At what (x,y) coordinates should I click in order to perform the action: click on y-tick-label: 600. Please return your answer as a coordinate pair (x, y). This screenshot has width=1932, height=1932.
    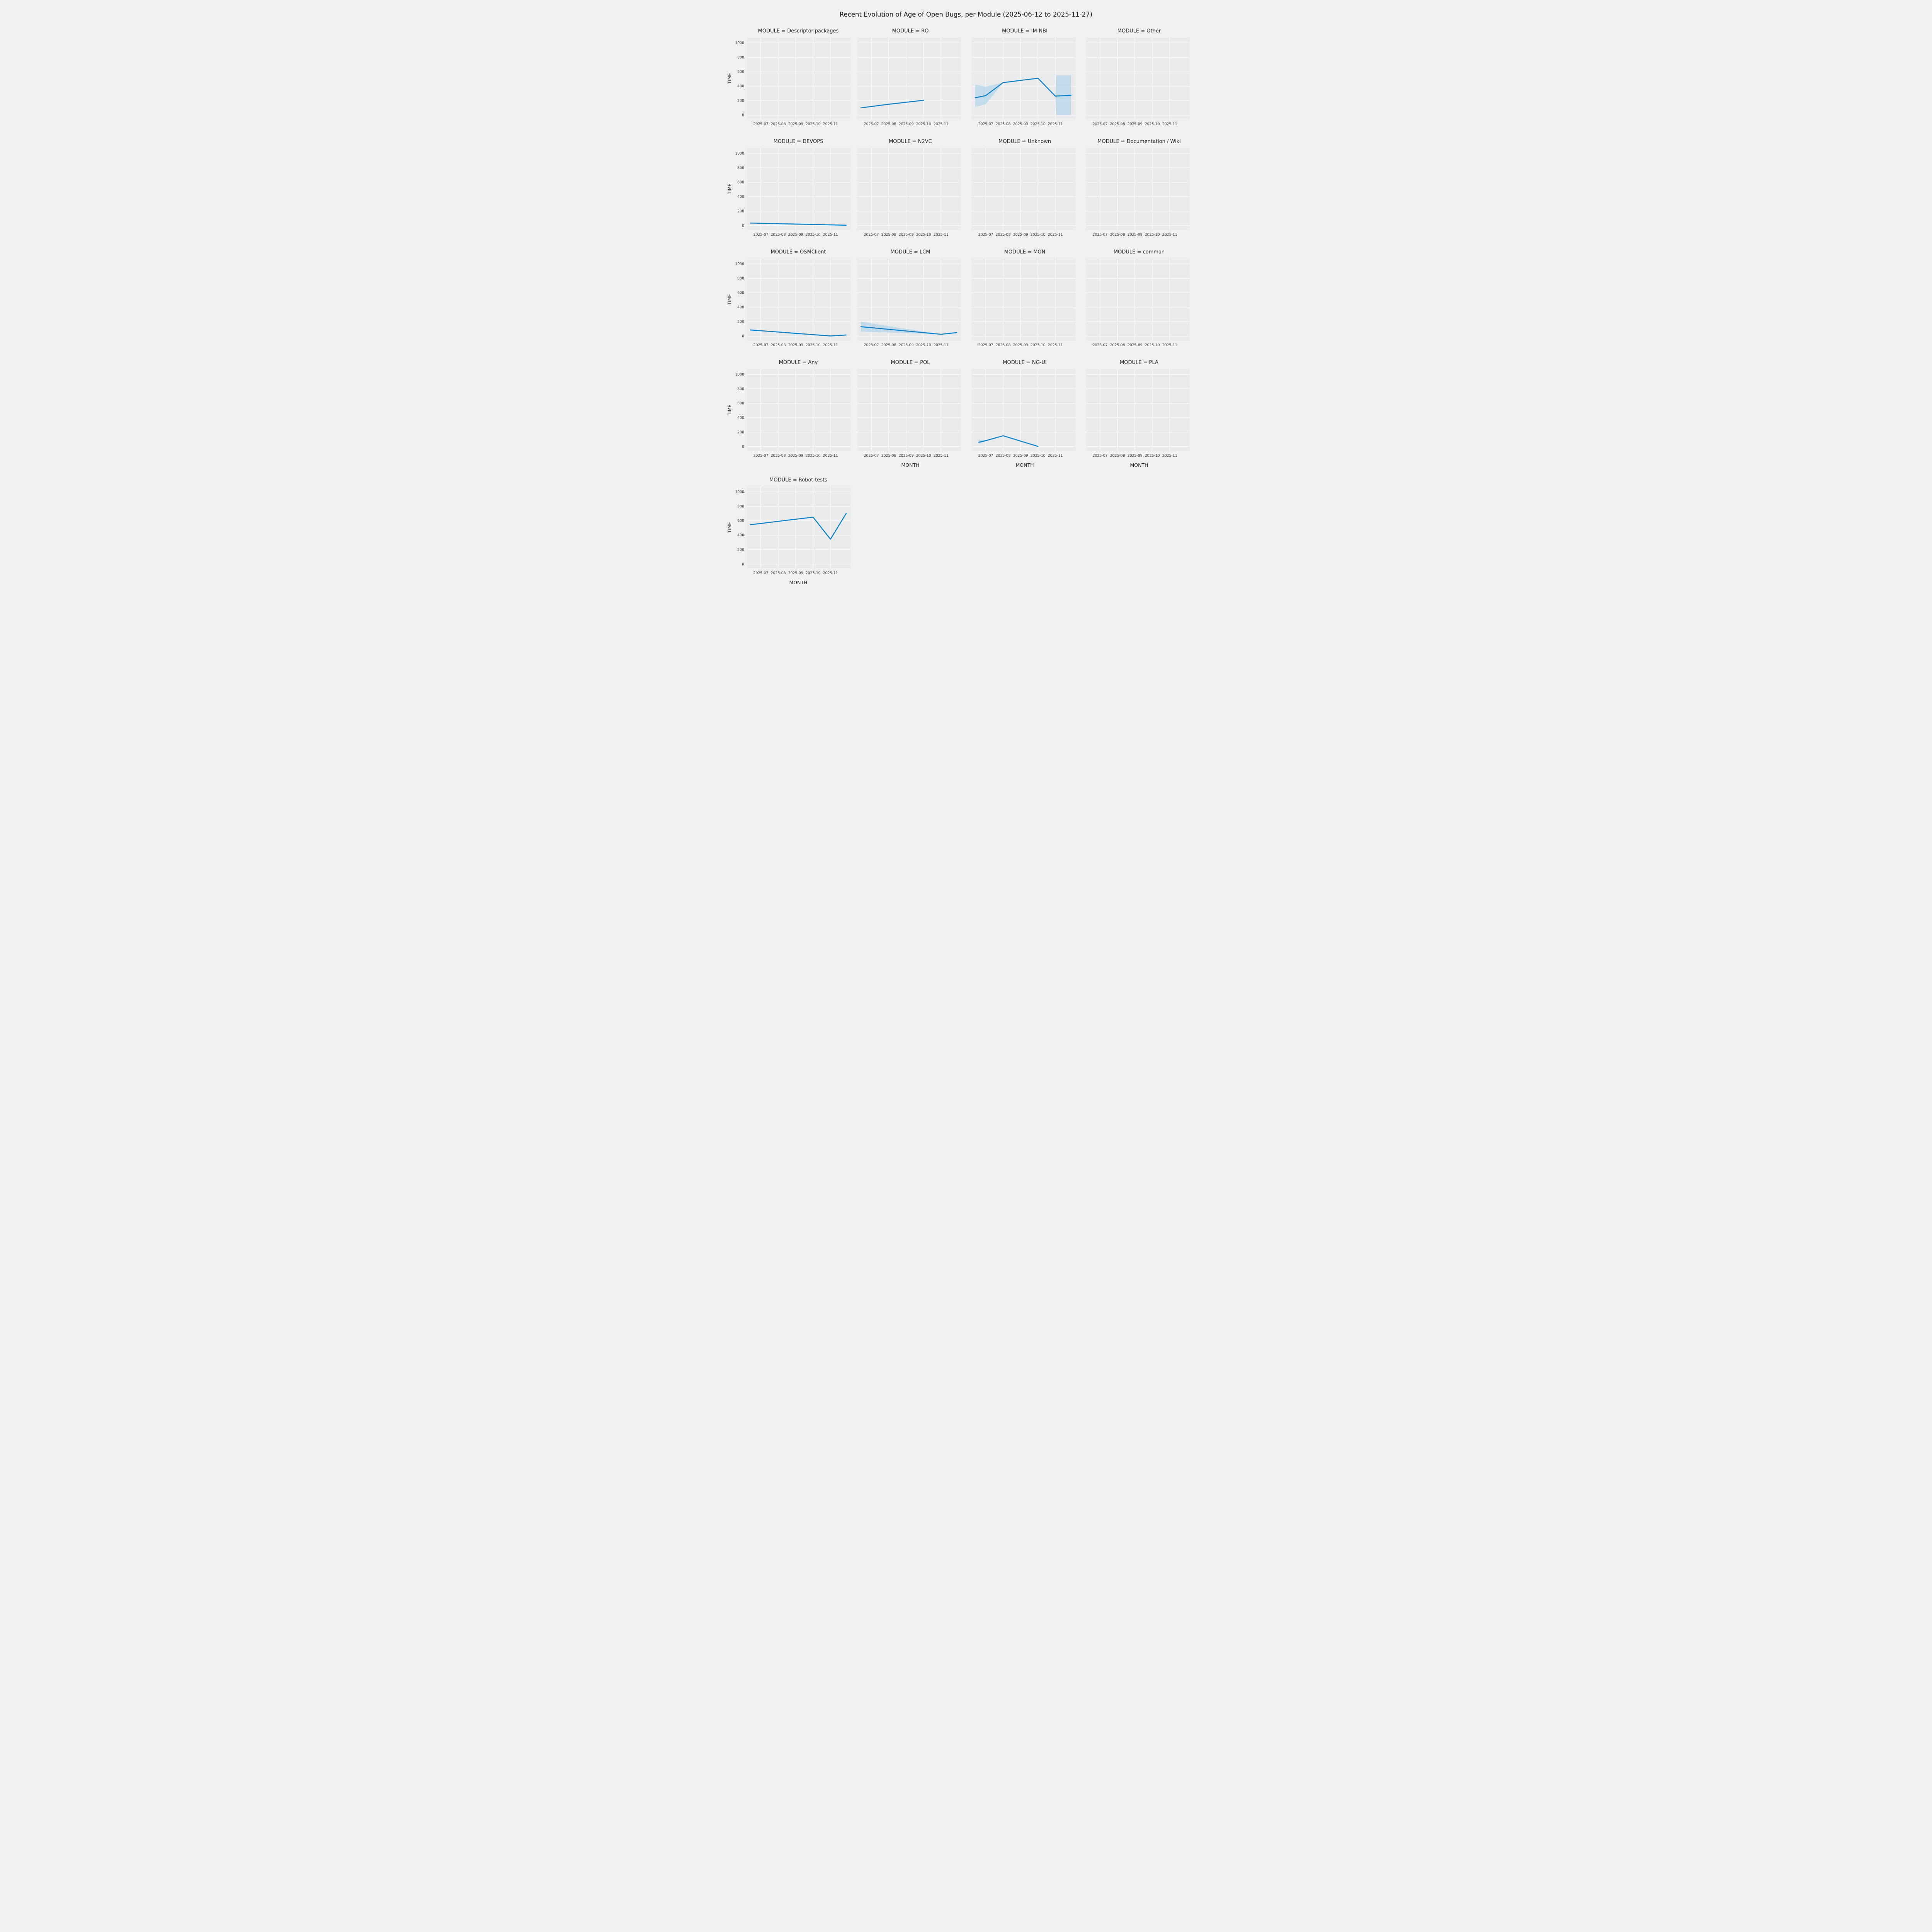
    Looking at the image, I should click on (741, 183).